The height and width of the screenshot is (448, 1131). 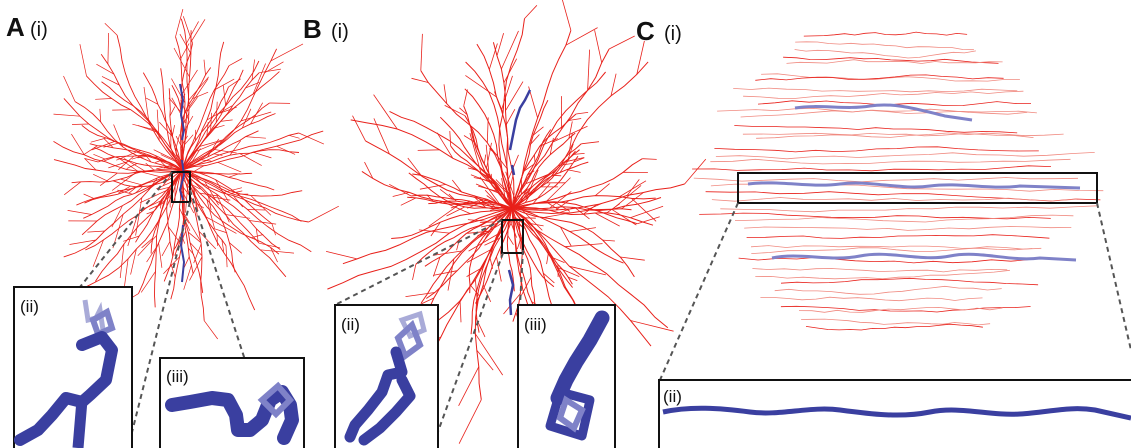 I want to click on panel-a-inset-ii-label: (ii), so click(x=29, y=306).